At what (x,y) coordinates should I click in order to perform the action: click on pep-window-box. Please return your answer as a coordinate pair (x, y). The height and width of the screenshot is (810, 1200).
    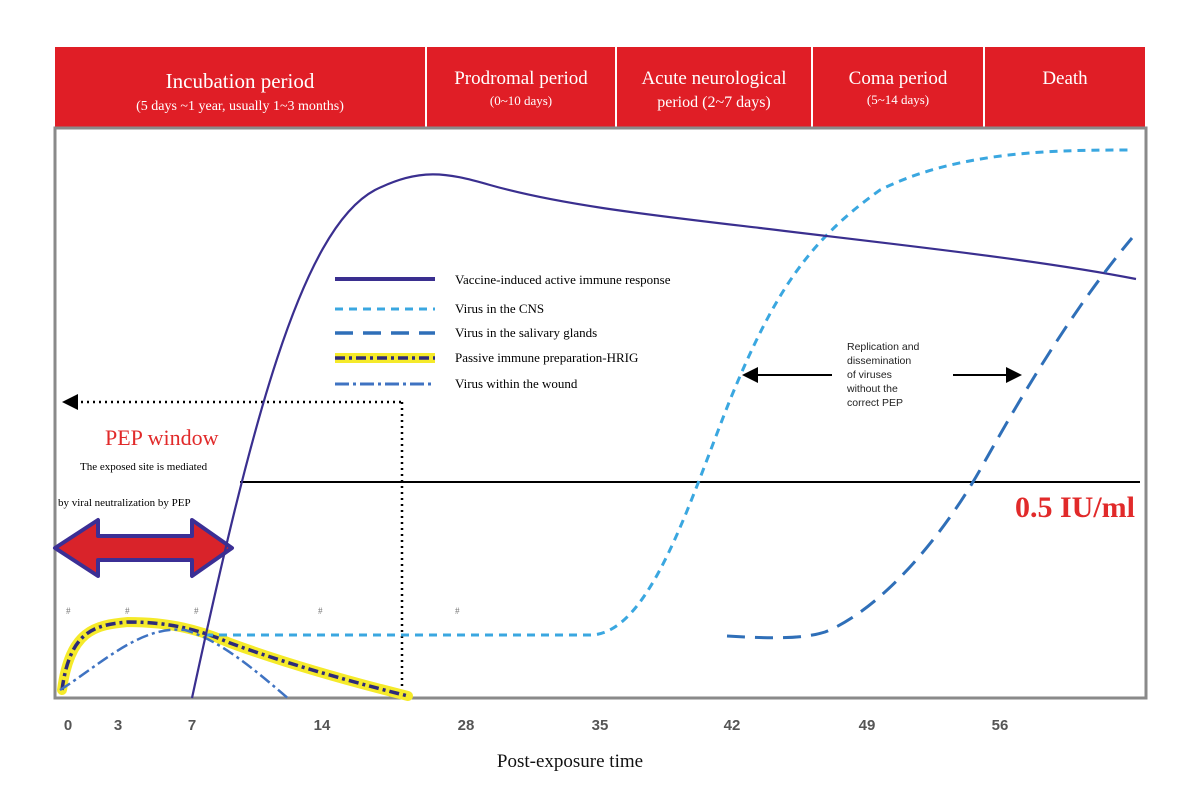
    Looking at the image, I should click on (233, 544).